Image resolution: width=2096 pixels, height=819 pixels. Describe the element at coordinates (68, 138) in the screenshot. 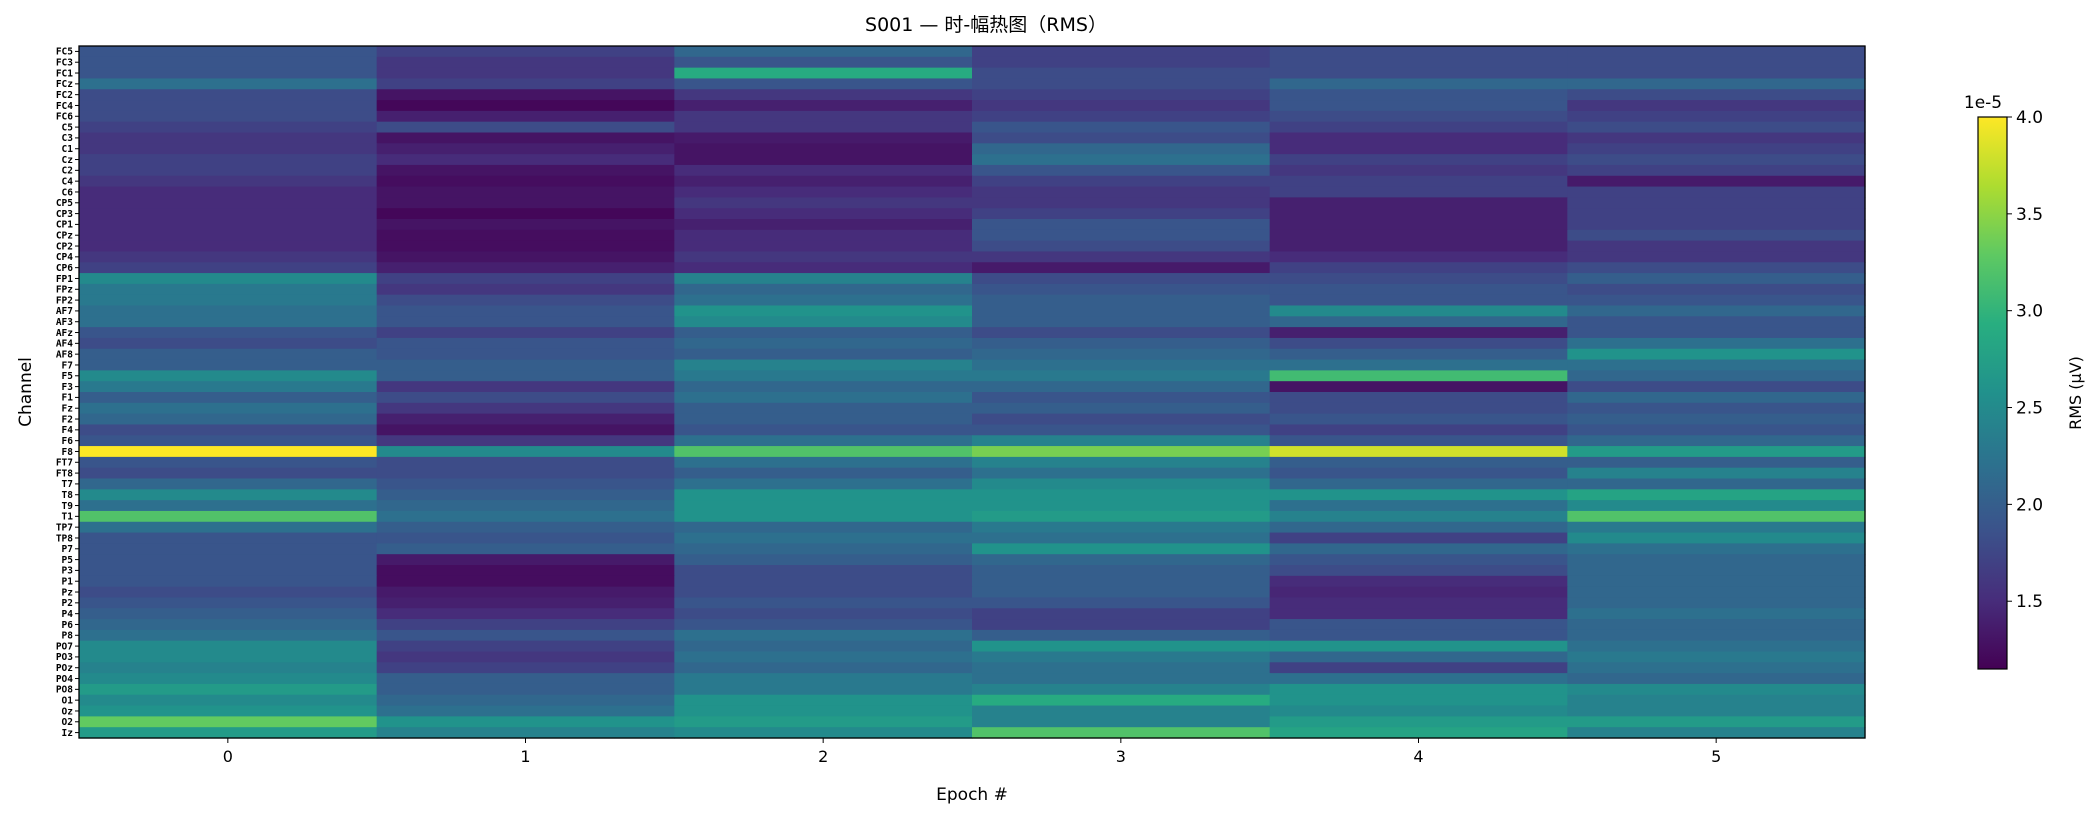

I see `y-tick-label: C3` at that location.